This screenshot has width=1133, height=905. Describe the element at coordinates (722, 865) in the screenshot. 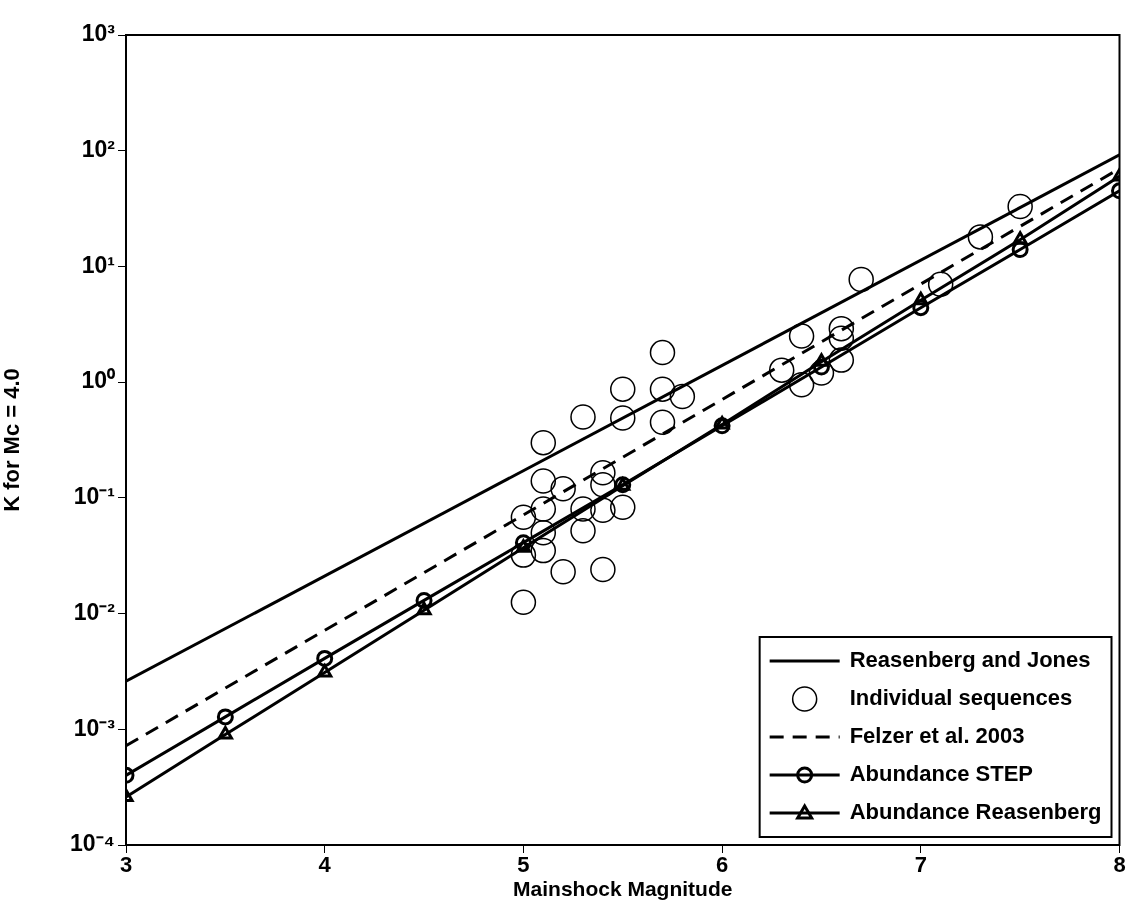

I see `x-tick-label: 6` at that location.